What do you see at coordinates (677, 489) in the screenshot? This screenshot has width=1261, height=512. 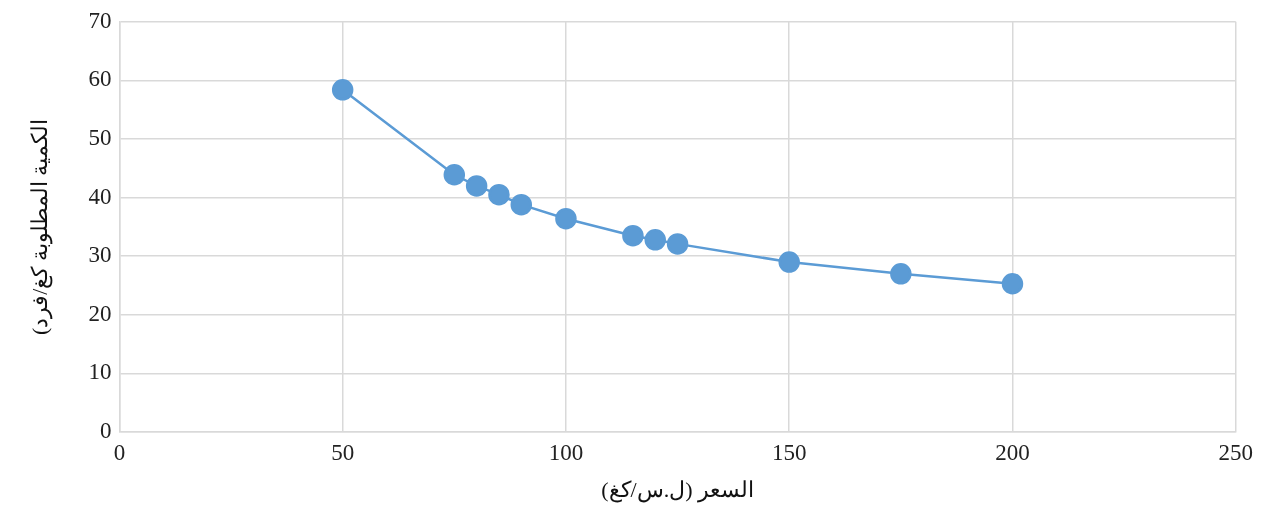 I see `x-axis-title: السعر (ل.س/كغ)` at bounding box center [677, 489].